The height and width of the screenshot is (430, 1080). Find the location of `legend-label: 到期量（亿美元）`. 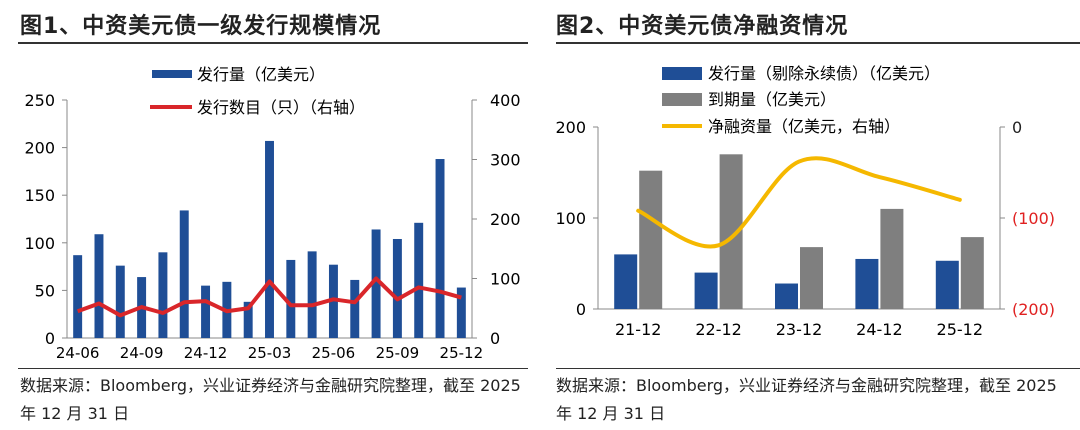

legend-label: 到期量（亿美元） is located at coordinates (772, 99).